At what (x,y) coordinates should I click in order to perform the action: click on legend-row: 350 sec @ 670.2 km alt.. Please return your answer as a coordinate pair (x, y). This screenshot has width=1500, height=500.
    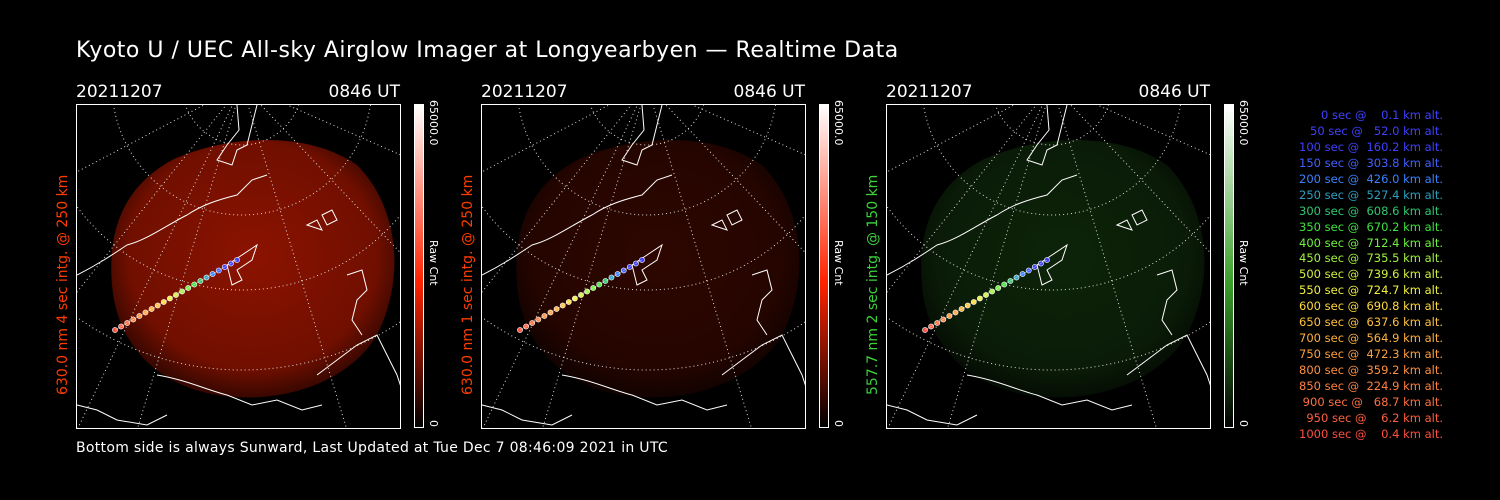
    Looking at the image, I should click on (1369, 226).